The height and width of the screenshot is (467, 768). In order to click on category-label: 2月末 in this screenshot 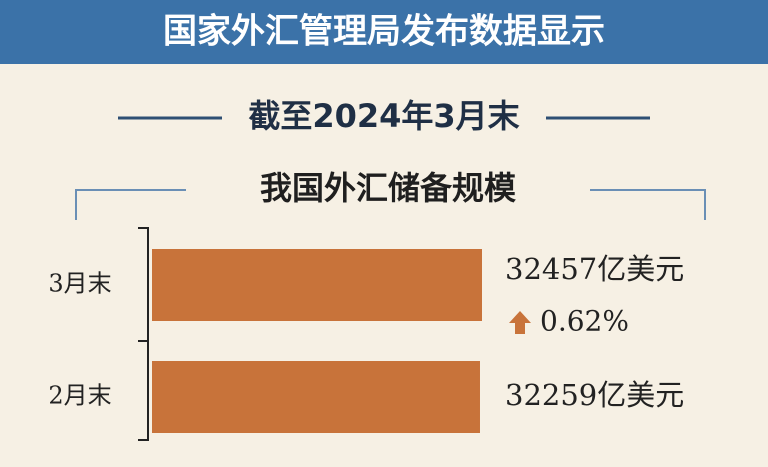, I will do `click(79, 396)`.